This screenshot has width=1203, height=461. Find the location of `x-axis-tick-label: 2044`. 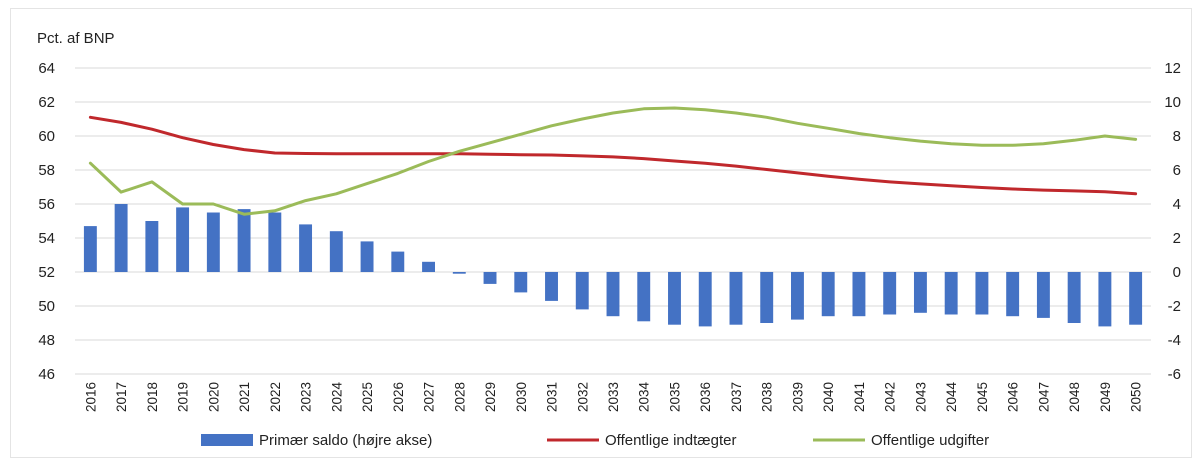

x-axis-tick-label: 2044 is located at coordinates (951, 397).